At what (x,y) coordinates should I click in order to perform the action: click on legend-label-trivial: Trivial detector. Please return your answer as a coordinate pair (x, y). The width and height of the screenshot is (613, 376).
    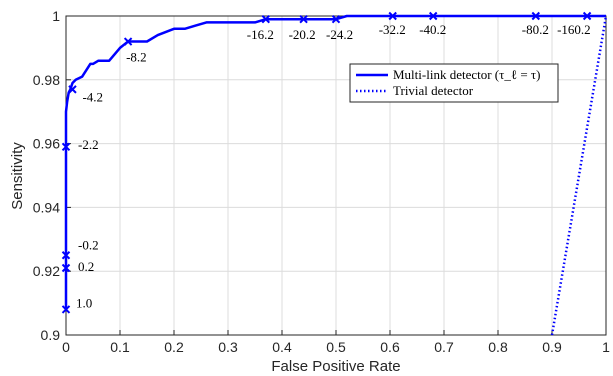
    Looking at the image, I should click on (433, 90).